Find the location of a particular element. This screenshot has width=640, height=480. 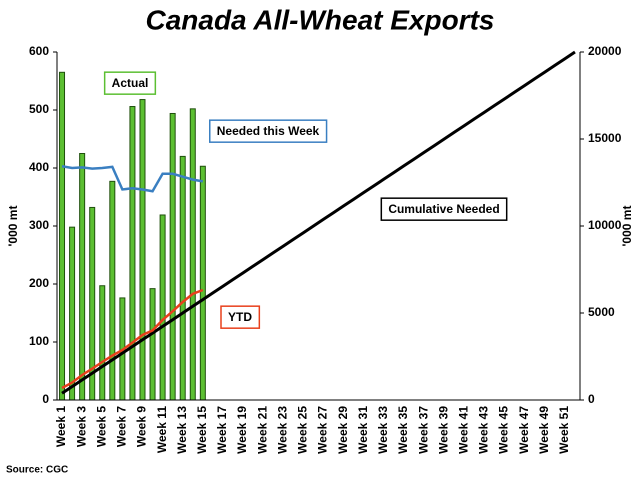

y2-tick-label: 20000 is located at coordinates (605, 51).